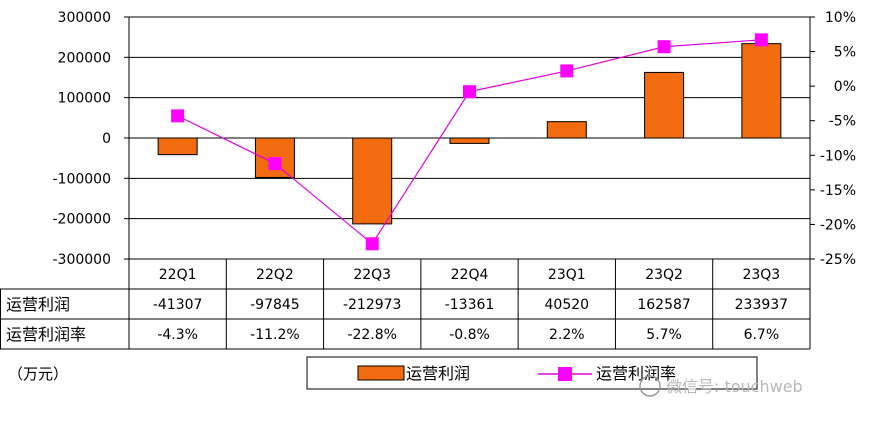  I want to click on table-cell: -4.3%, so click(177, 335).